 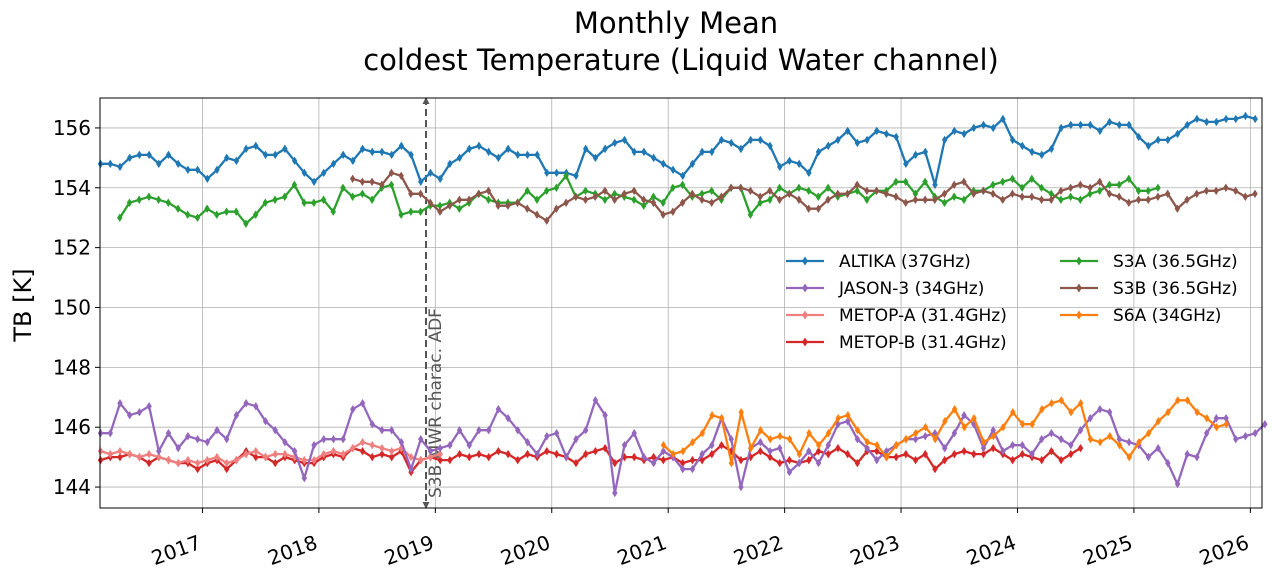 I want to click on legend-label: ALTIKA (37GHz), so click(x=905, y=262).